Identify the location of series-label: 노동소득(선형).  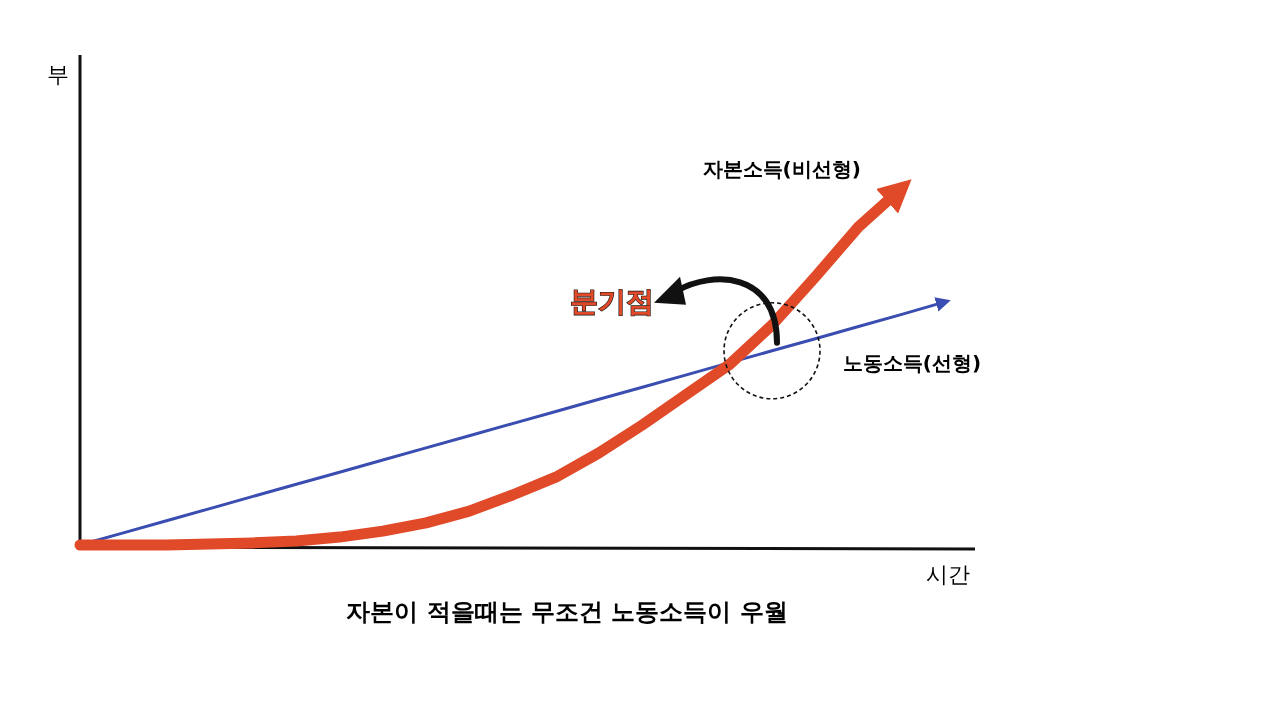
(912, 362).